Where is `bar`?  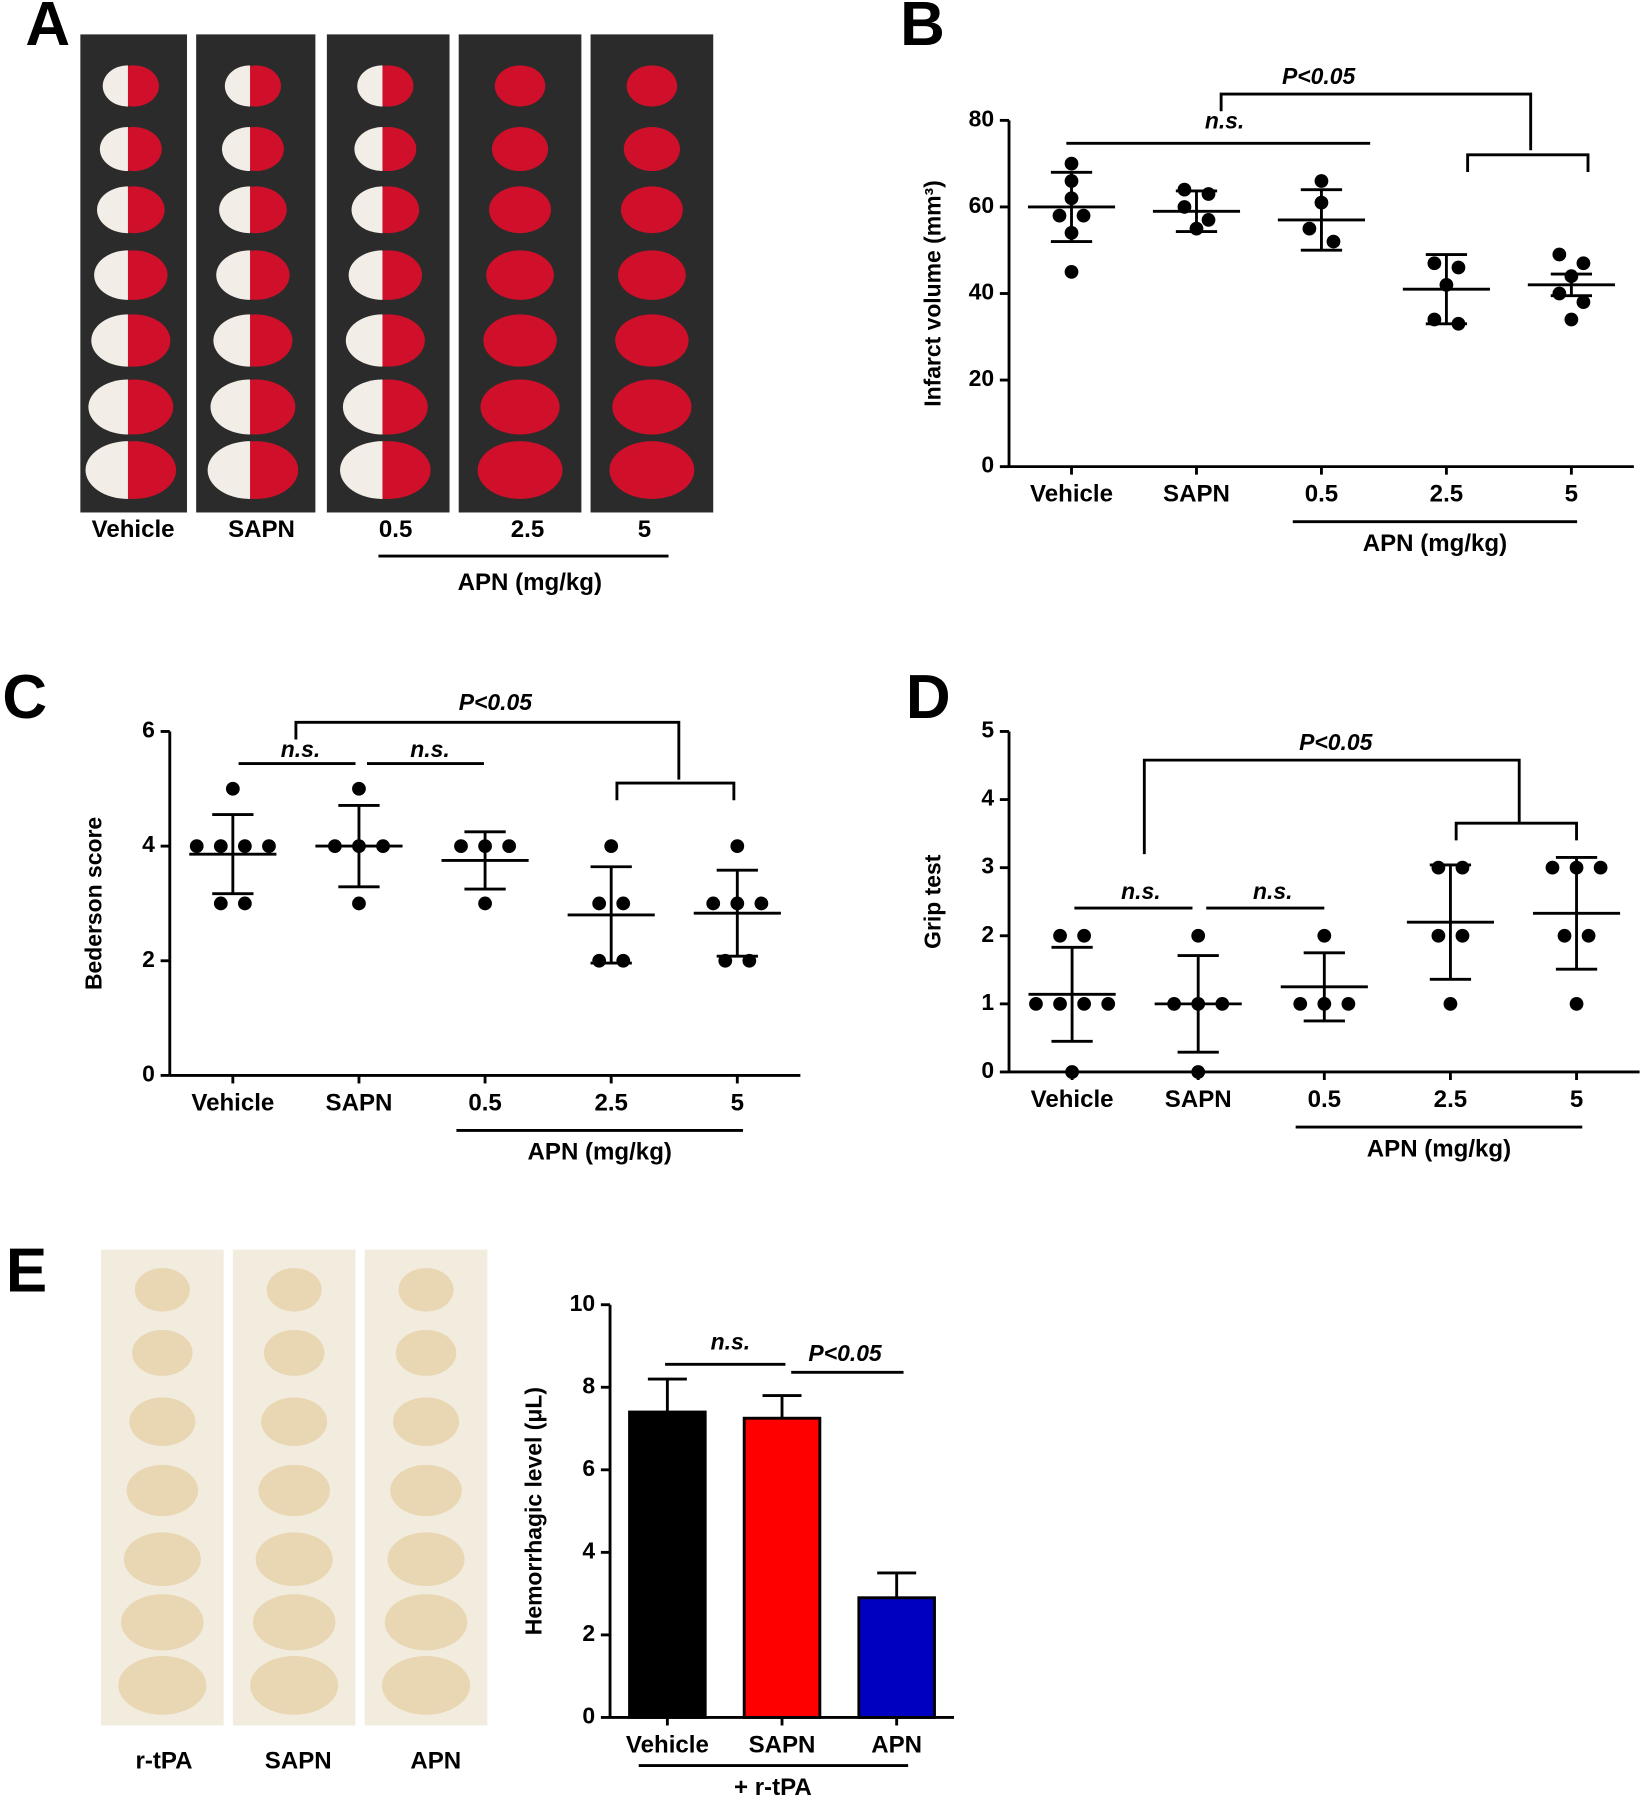
bar is located at coordinates (782, 1567).